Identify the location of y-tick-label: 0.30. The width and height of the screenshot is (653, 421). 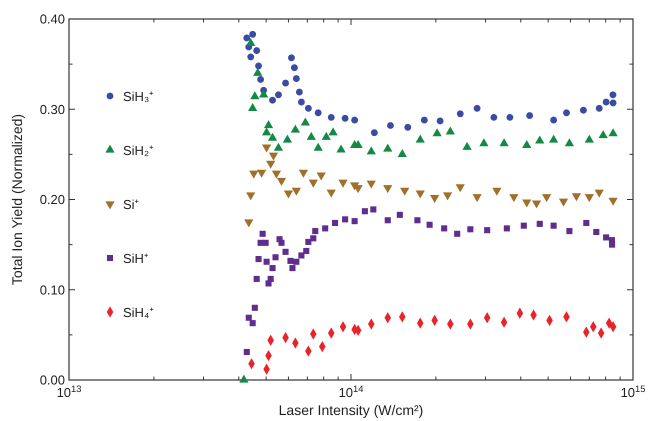
(52, 109).